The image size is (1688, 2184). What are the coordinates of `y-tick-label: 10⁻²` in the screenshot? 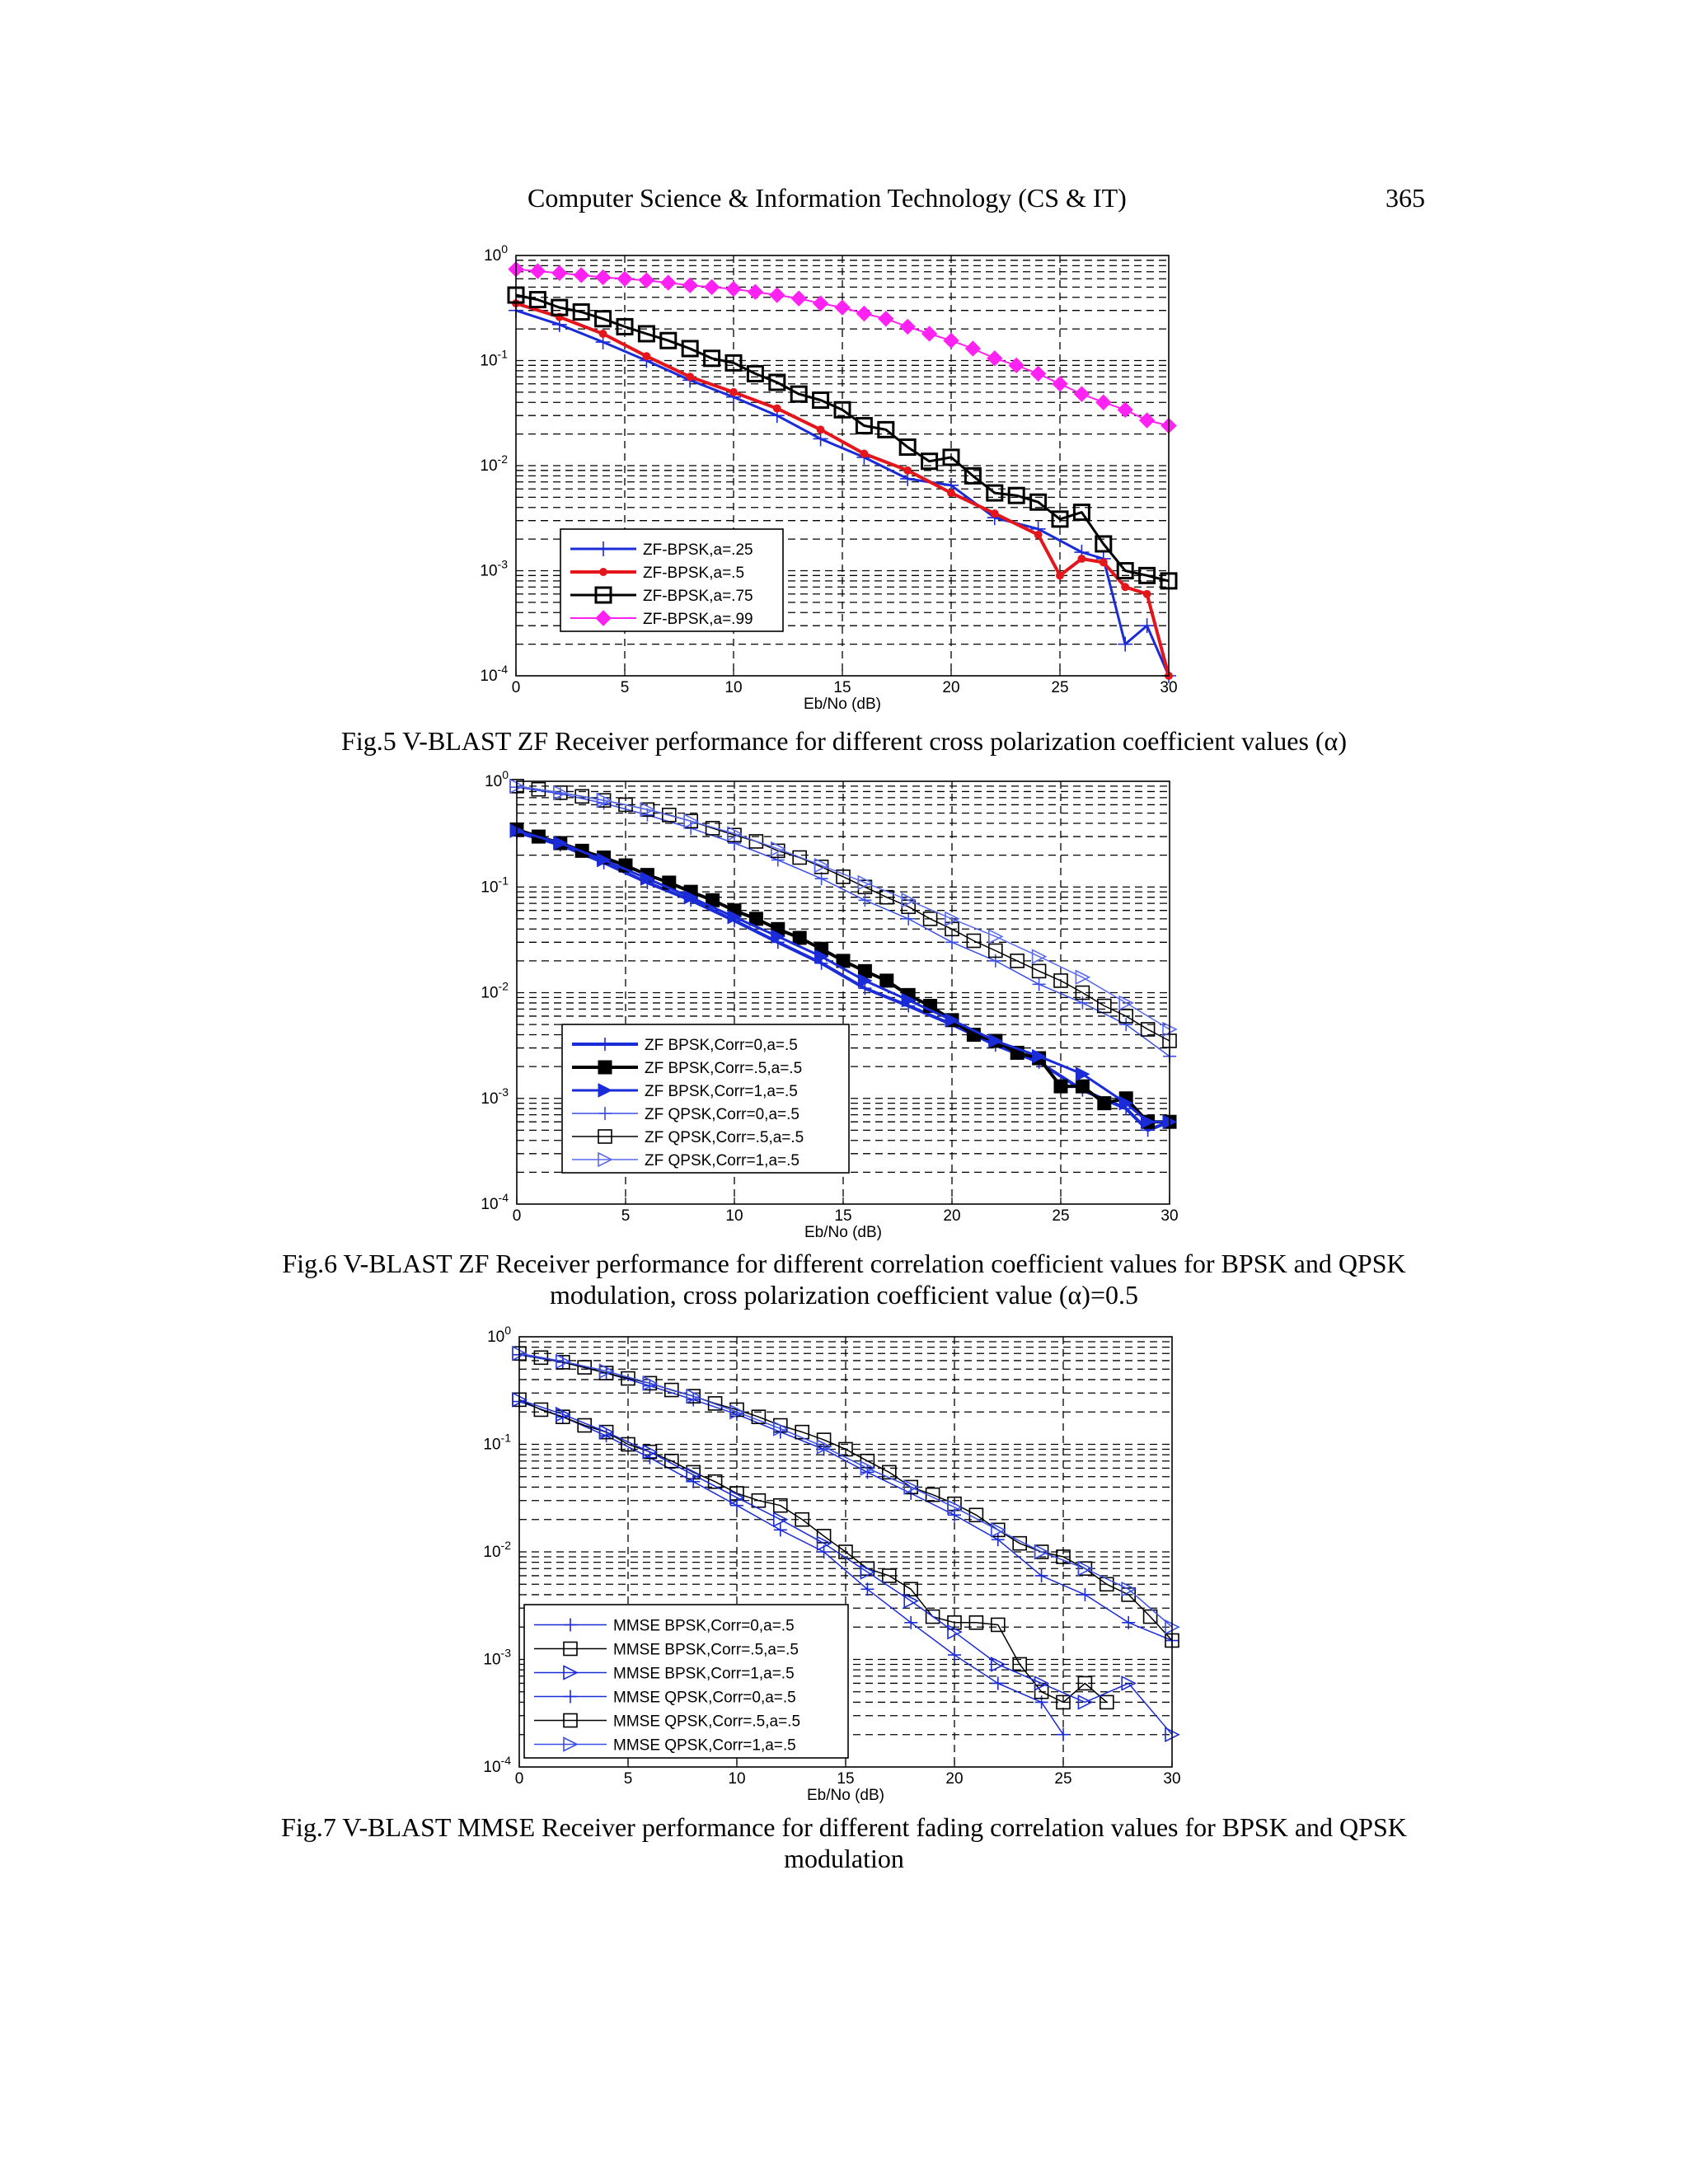 It's located at (494, 463).